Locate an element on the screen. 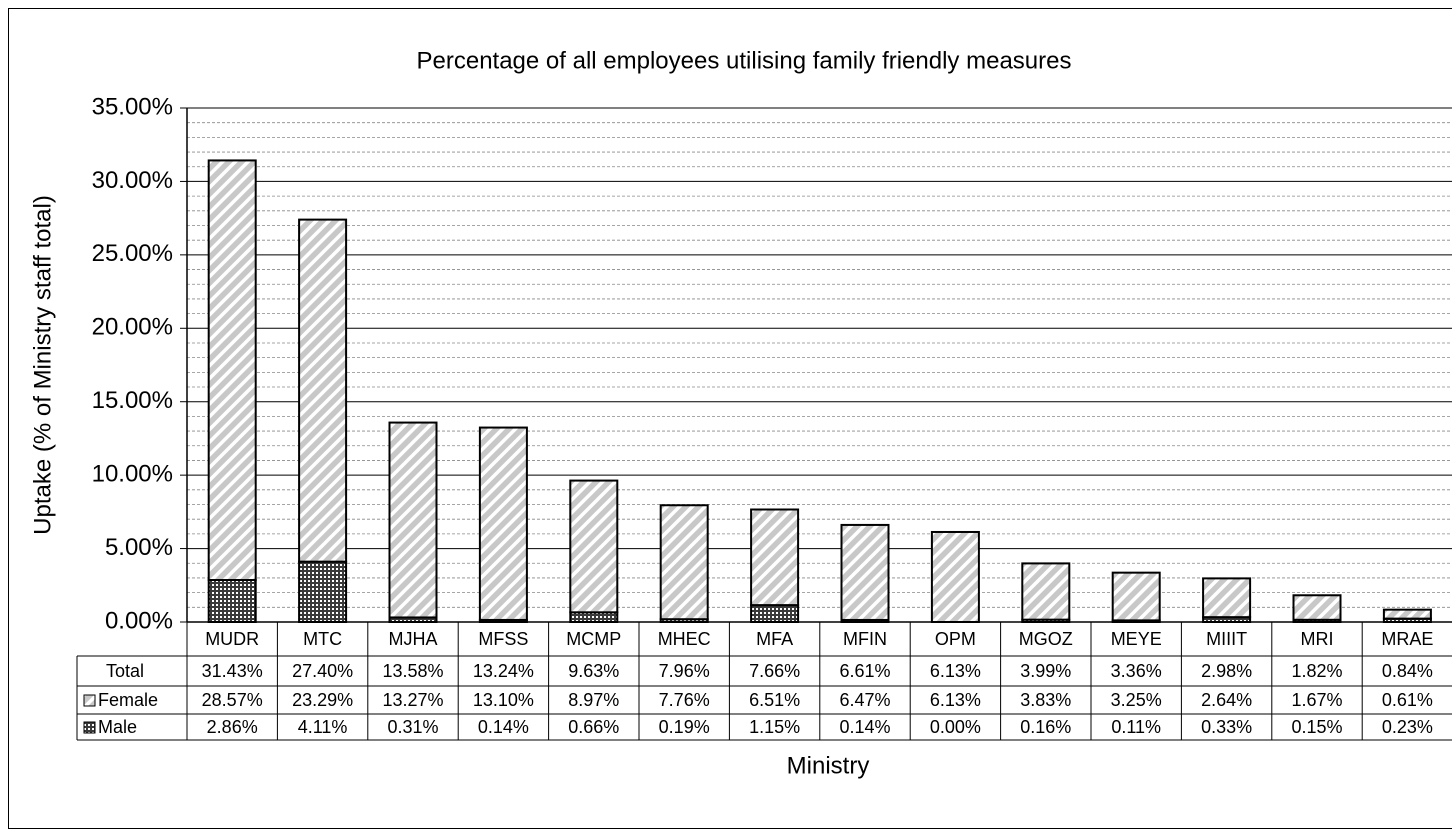 This screenshot has width=1452, height=837. y-tick-label: 15.00% is located at coordinates (132, 400).